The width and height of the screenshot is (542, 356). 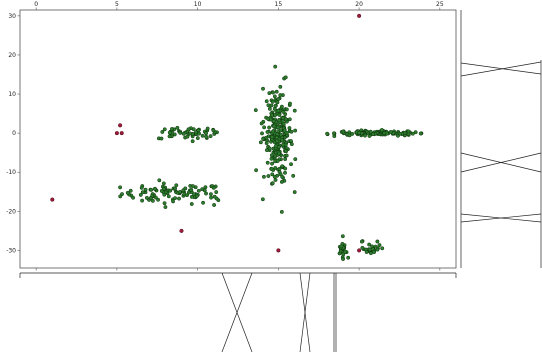 I want to click on x-tick-label: 15, so click(x=279, y=4).